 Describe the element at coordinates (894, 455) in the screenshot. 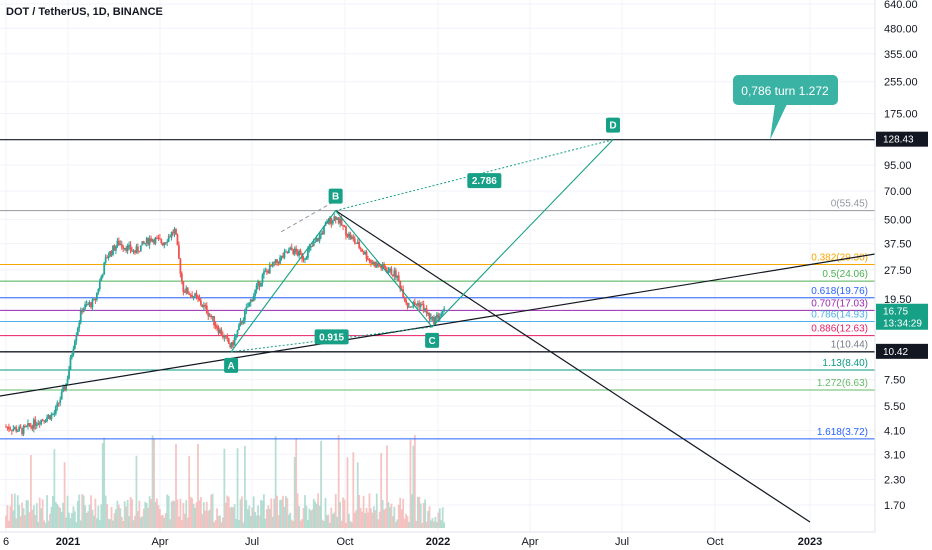

I see `y-tick-label: 3.10` at that location.